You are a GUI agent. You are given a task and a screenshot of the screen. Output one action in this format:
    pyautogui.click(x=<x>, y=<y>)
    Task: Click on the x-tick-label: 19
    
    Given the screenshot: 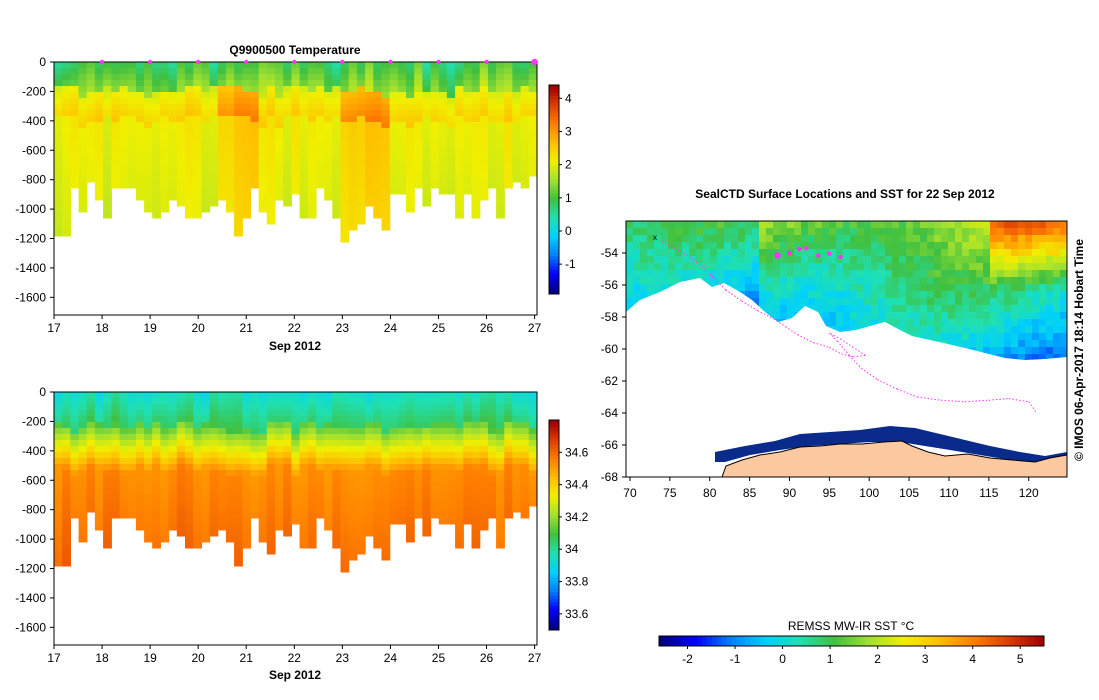 What is the action you would take?
    pyautogui.click(x=150, y=328)
    